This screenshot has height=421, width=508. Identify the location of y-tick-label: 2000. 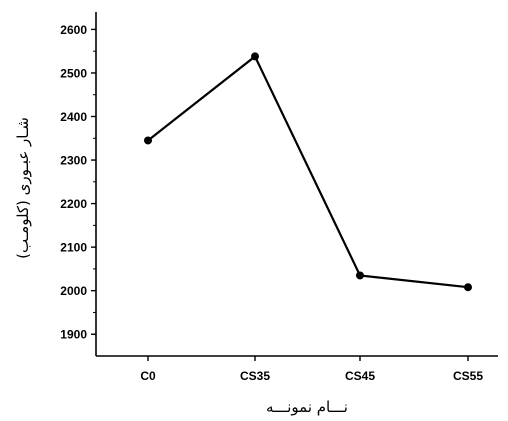
(73, 291).